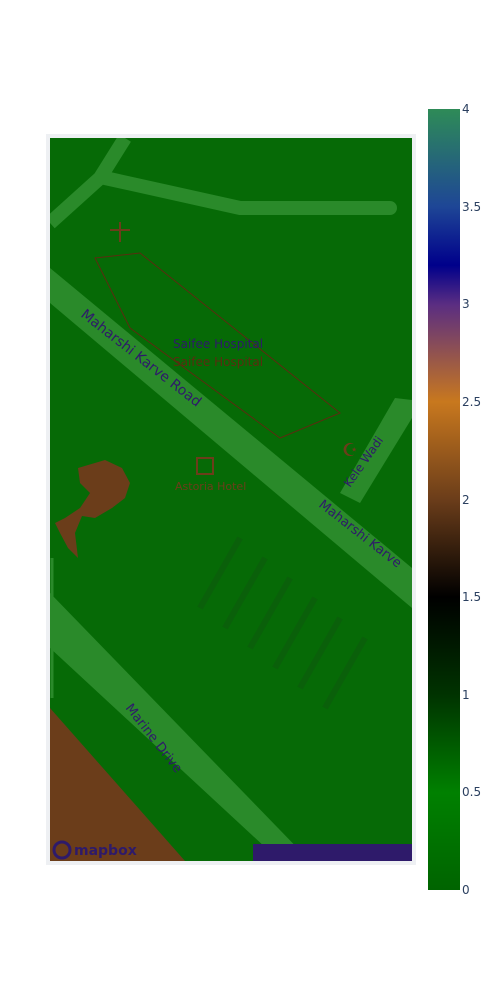  I want to click on poi-label-hospital-shadow: Saifee Hospital, so click(218, 362).